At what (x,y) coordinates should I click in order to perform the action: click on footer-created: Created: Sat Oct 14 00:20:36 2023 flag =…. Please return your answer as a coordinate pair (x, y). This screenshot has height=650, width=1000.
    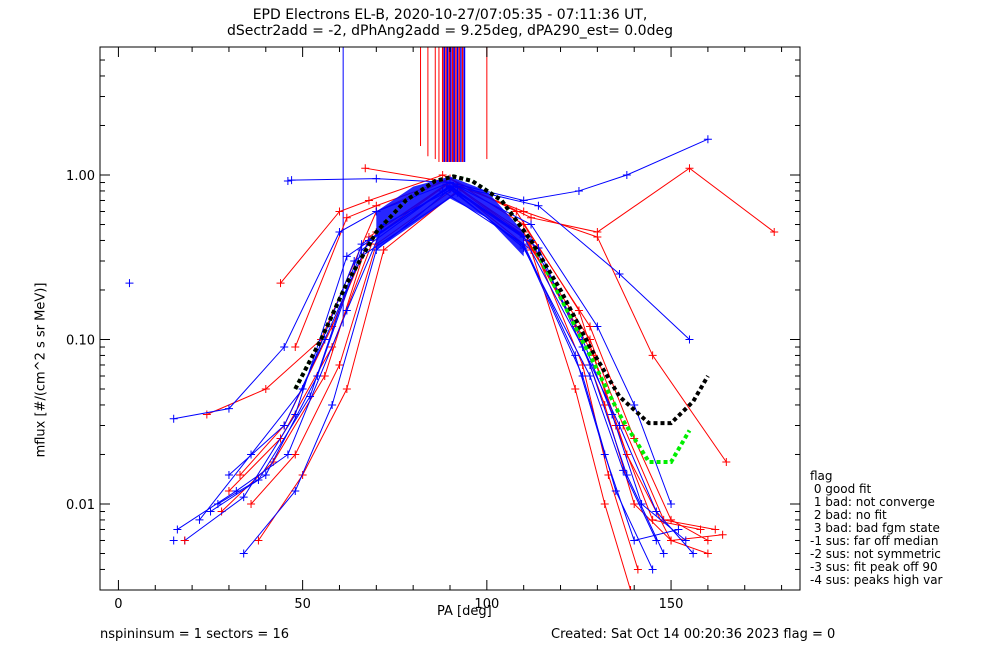
    Looking at the image, I should click on (693, 634).